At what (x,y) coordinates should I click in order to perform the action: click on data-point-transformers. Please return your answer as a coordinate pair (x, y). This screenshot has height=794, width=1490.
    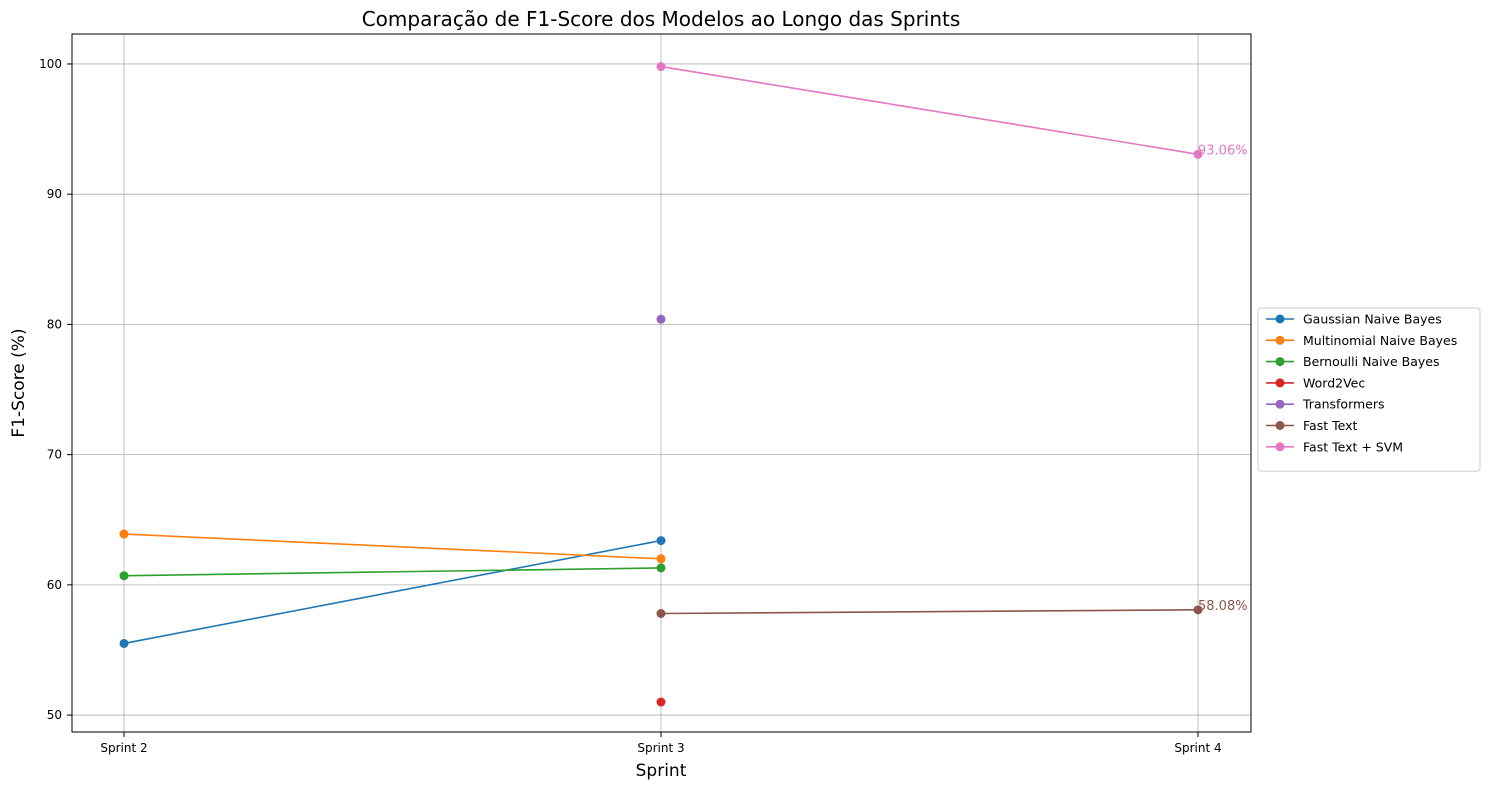
    Looking at the image, I should click on (661, 319).